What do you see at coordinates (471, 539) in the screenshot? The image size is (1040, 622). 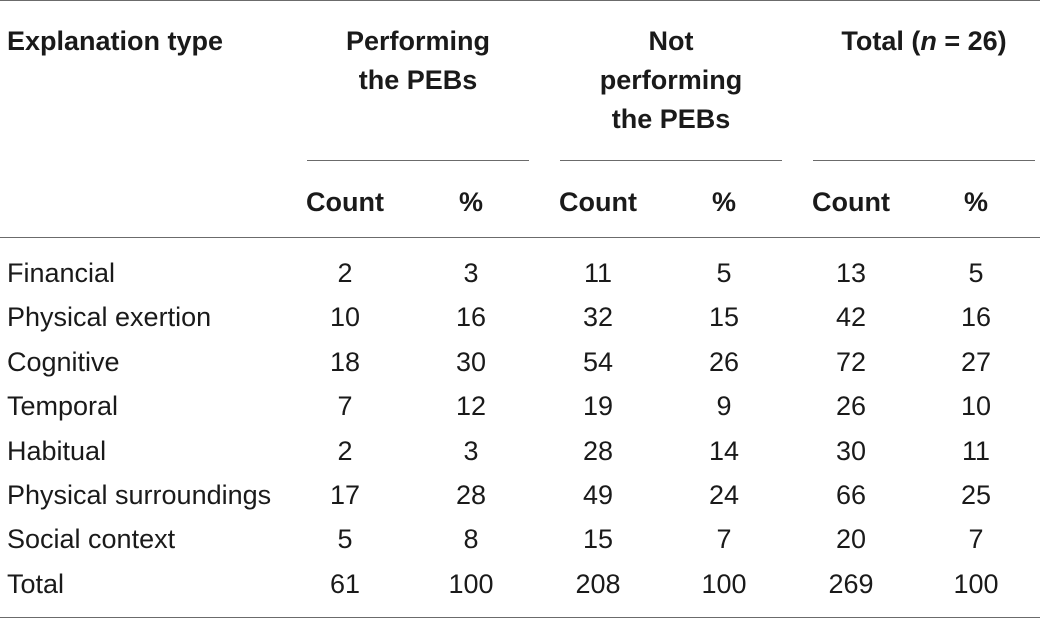 I see `table-cell: 8` at bounding box center [471, 539].